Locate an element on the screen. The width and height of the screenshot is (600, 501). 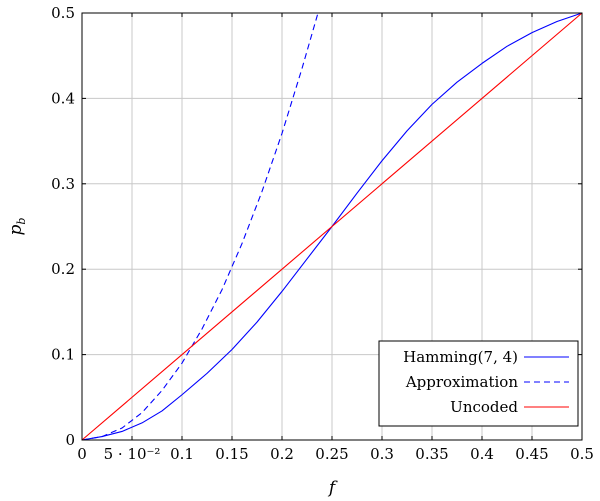
legend-label-hamming-7-4: Hamming(7, 4) is located at coordinates (460, 357).